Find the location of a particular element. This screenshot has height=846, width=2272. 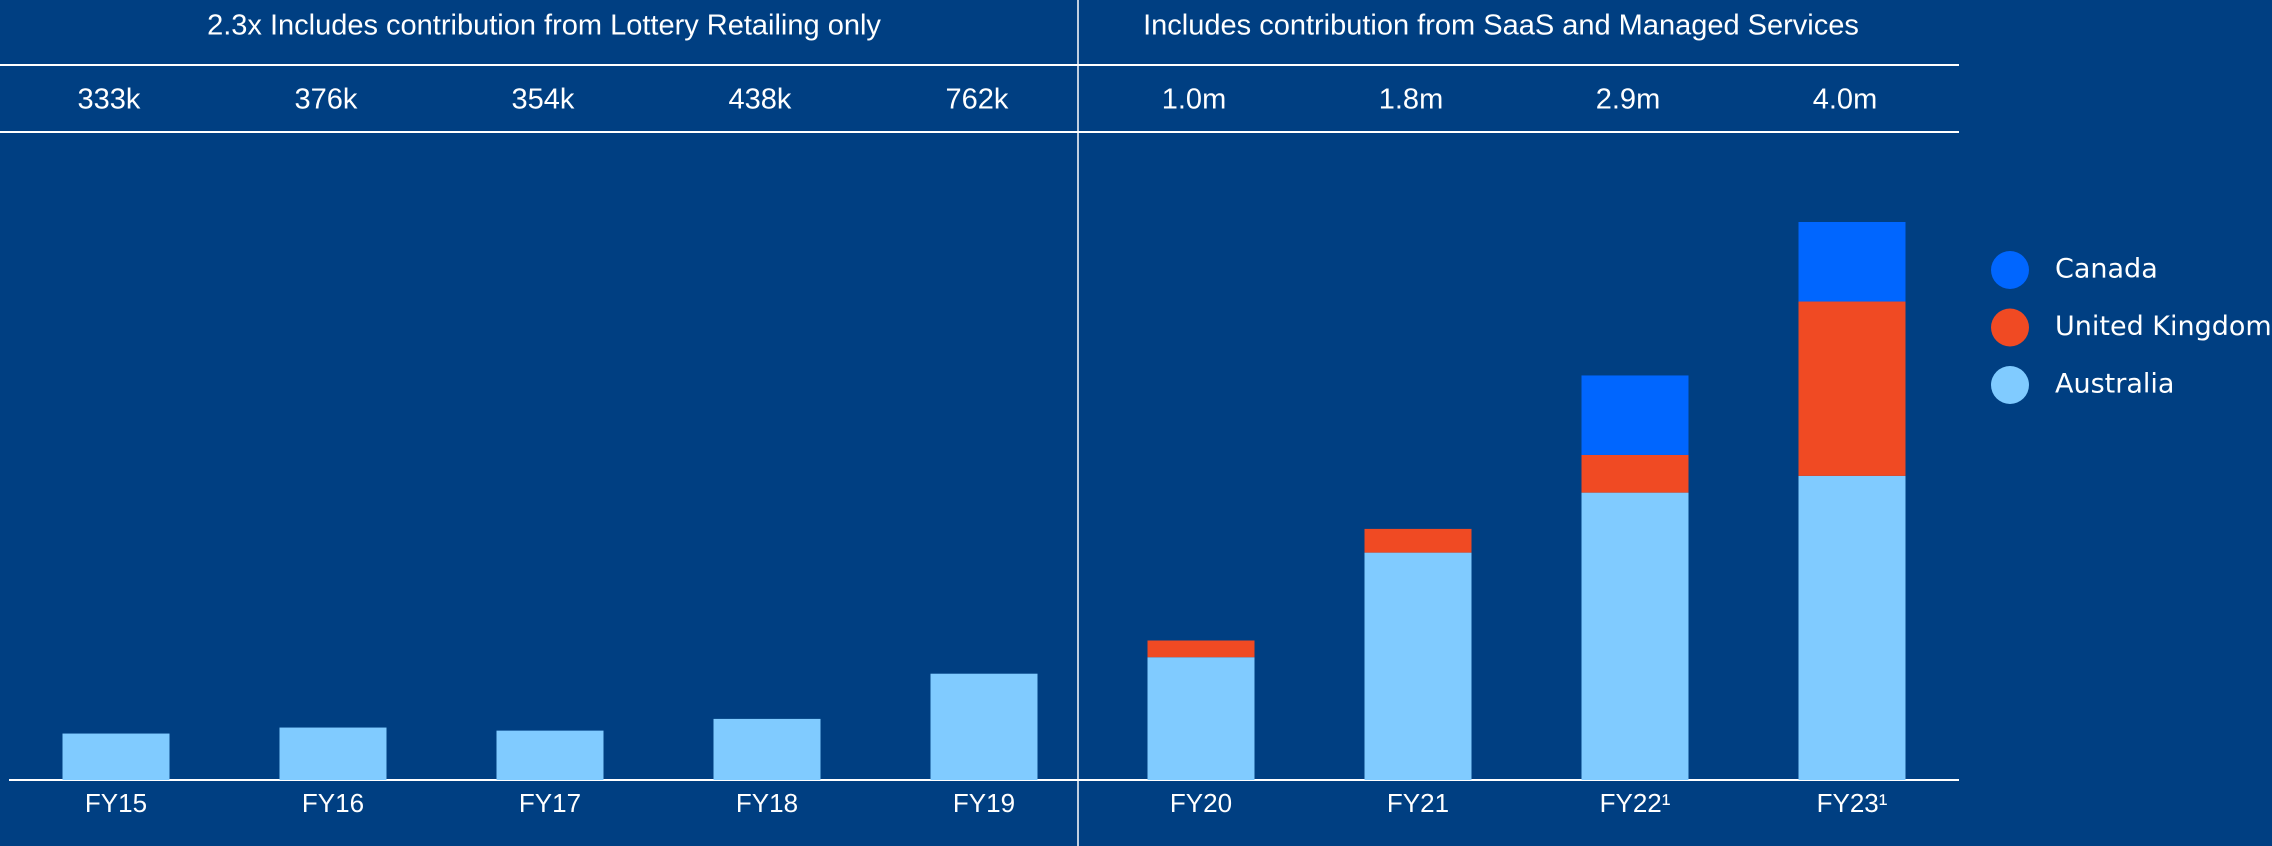

category-label: FY19 is located at coordinates (984, 803).